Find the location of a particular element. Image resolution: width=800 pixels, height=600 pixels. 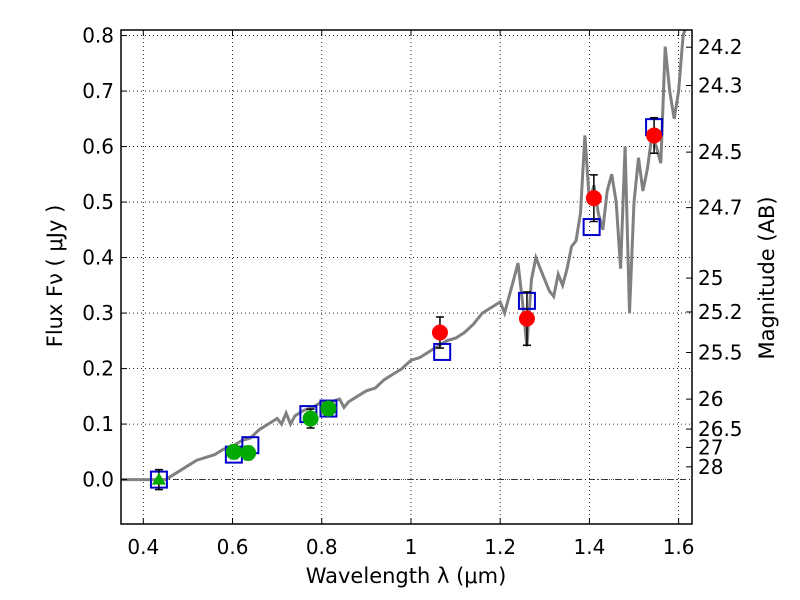

x-tick-label-6: 1.6 is located at coordinates (679, 547).